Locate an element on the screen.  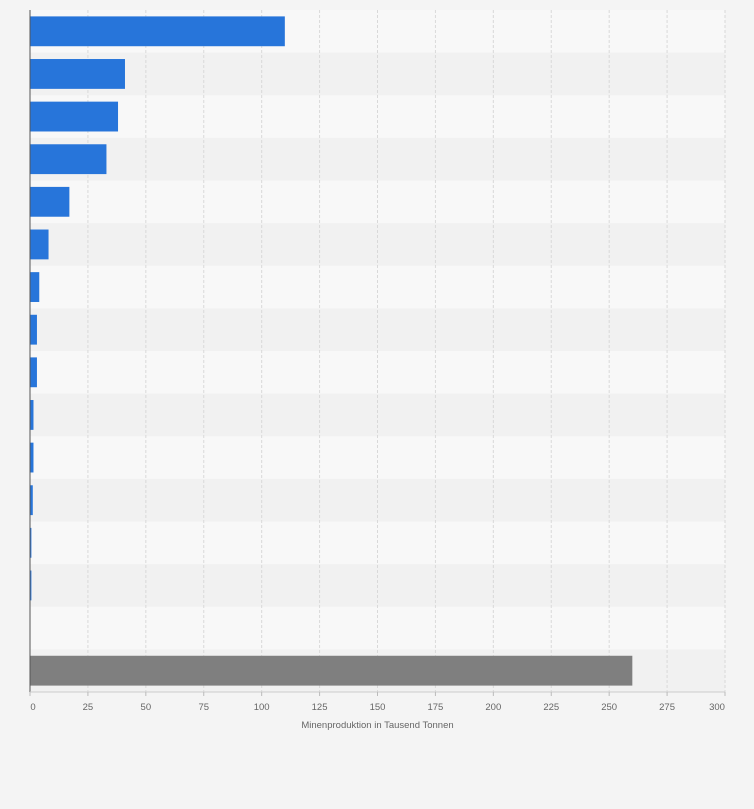
x-tick-label: 300 is located at coordinates (717, 707).